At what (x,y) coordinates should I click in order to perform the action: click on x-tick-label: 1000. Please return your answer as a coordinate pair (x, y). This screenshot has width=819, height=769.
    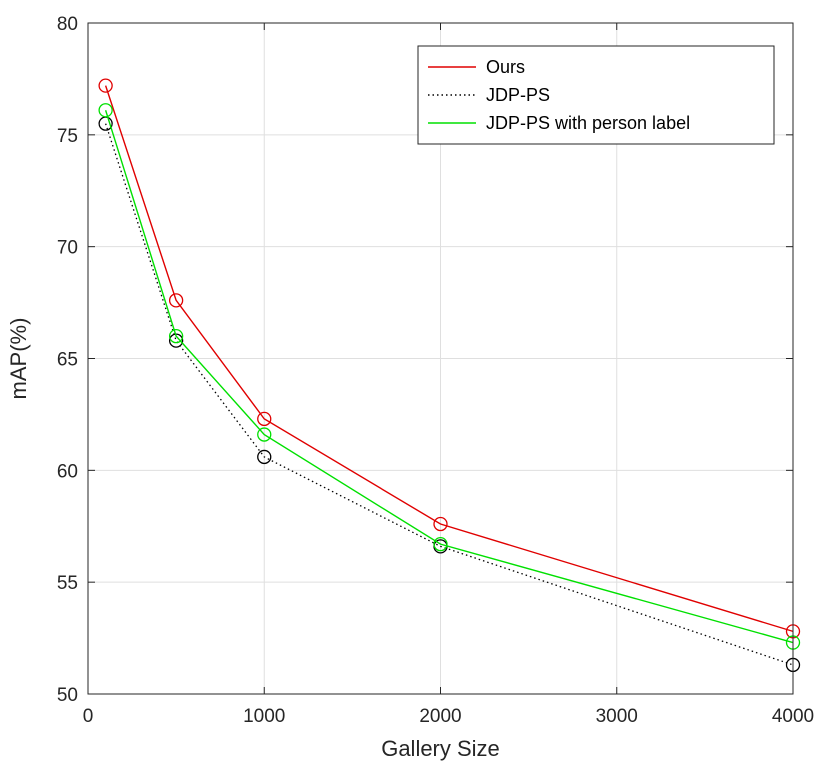
    Looking at the image, I should click on (264, 716).